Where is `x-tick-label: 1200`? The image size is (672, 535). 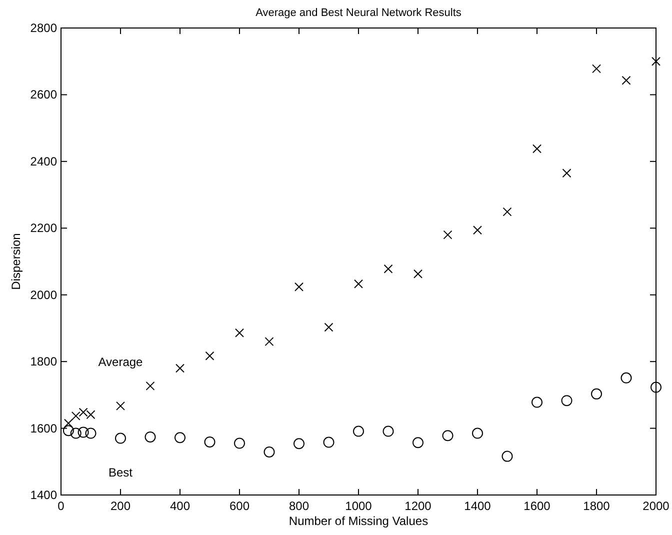 x-tick-label: 1200 is located at coordinates (418, 506).